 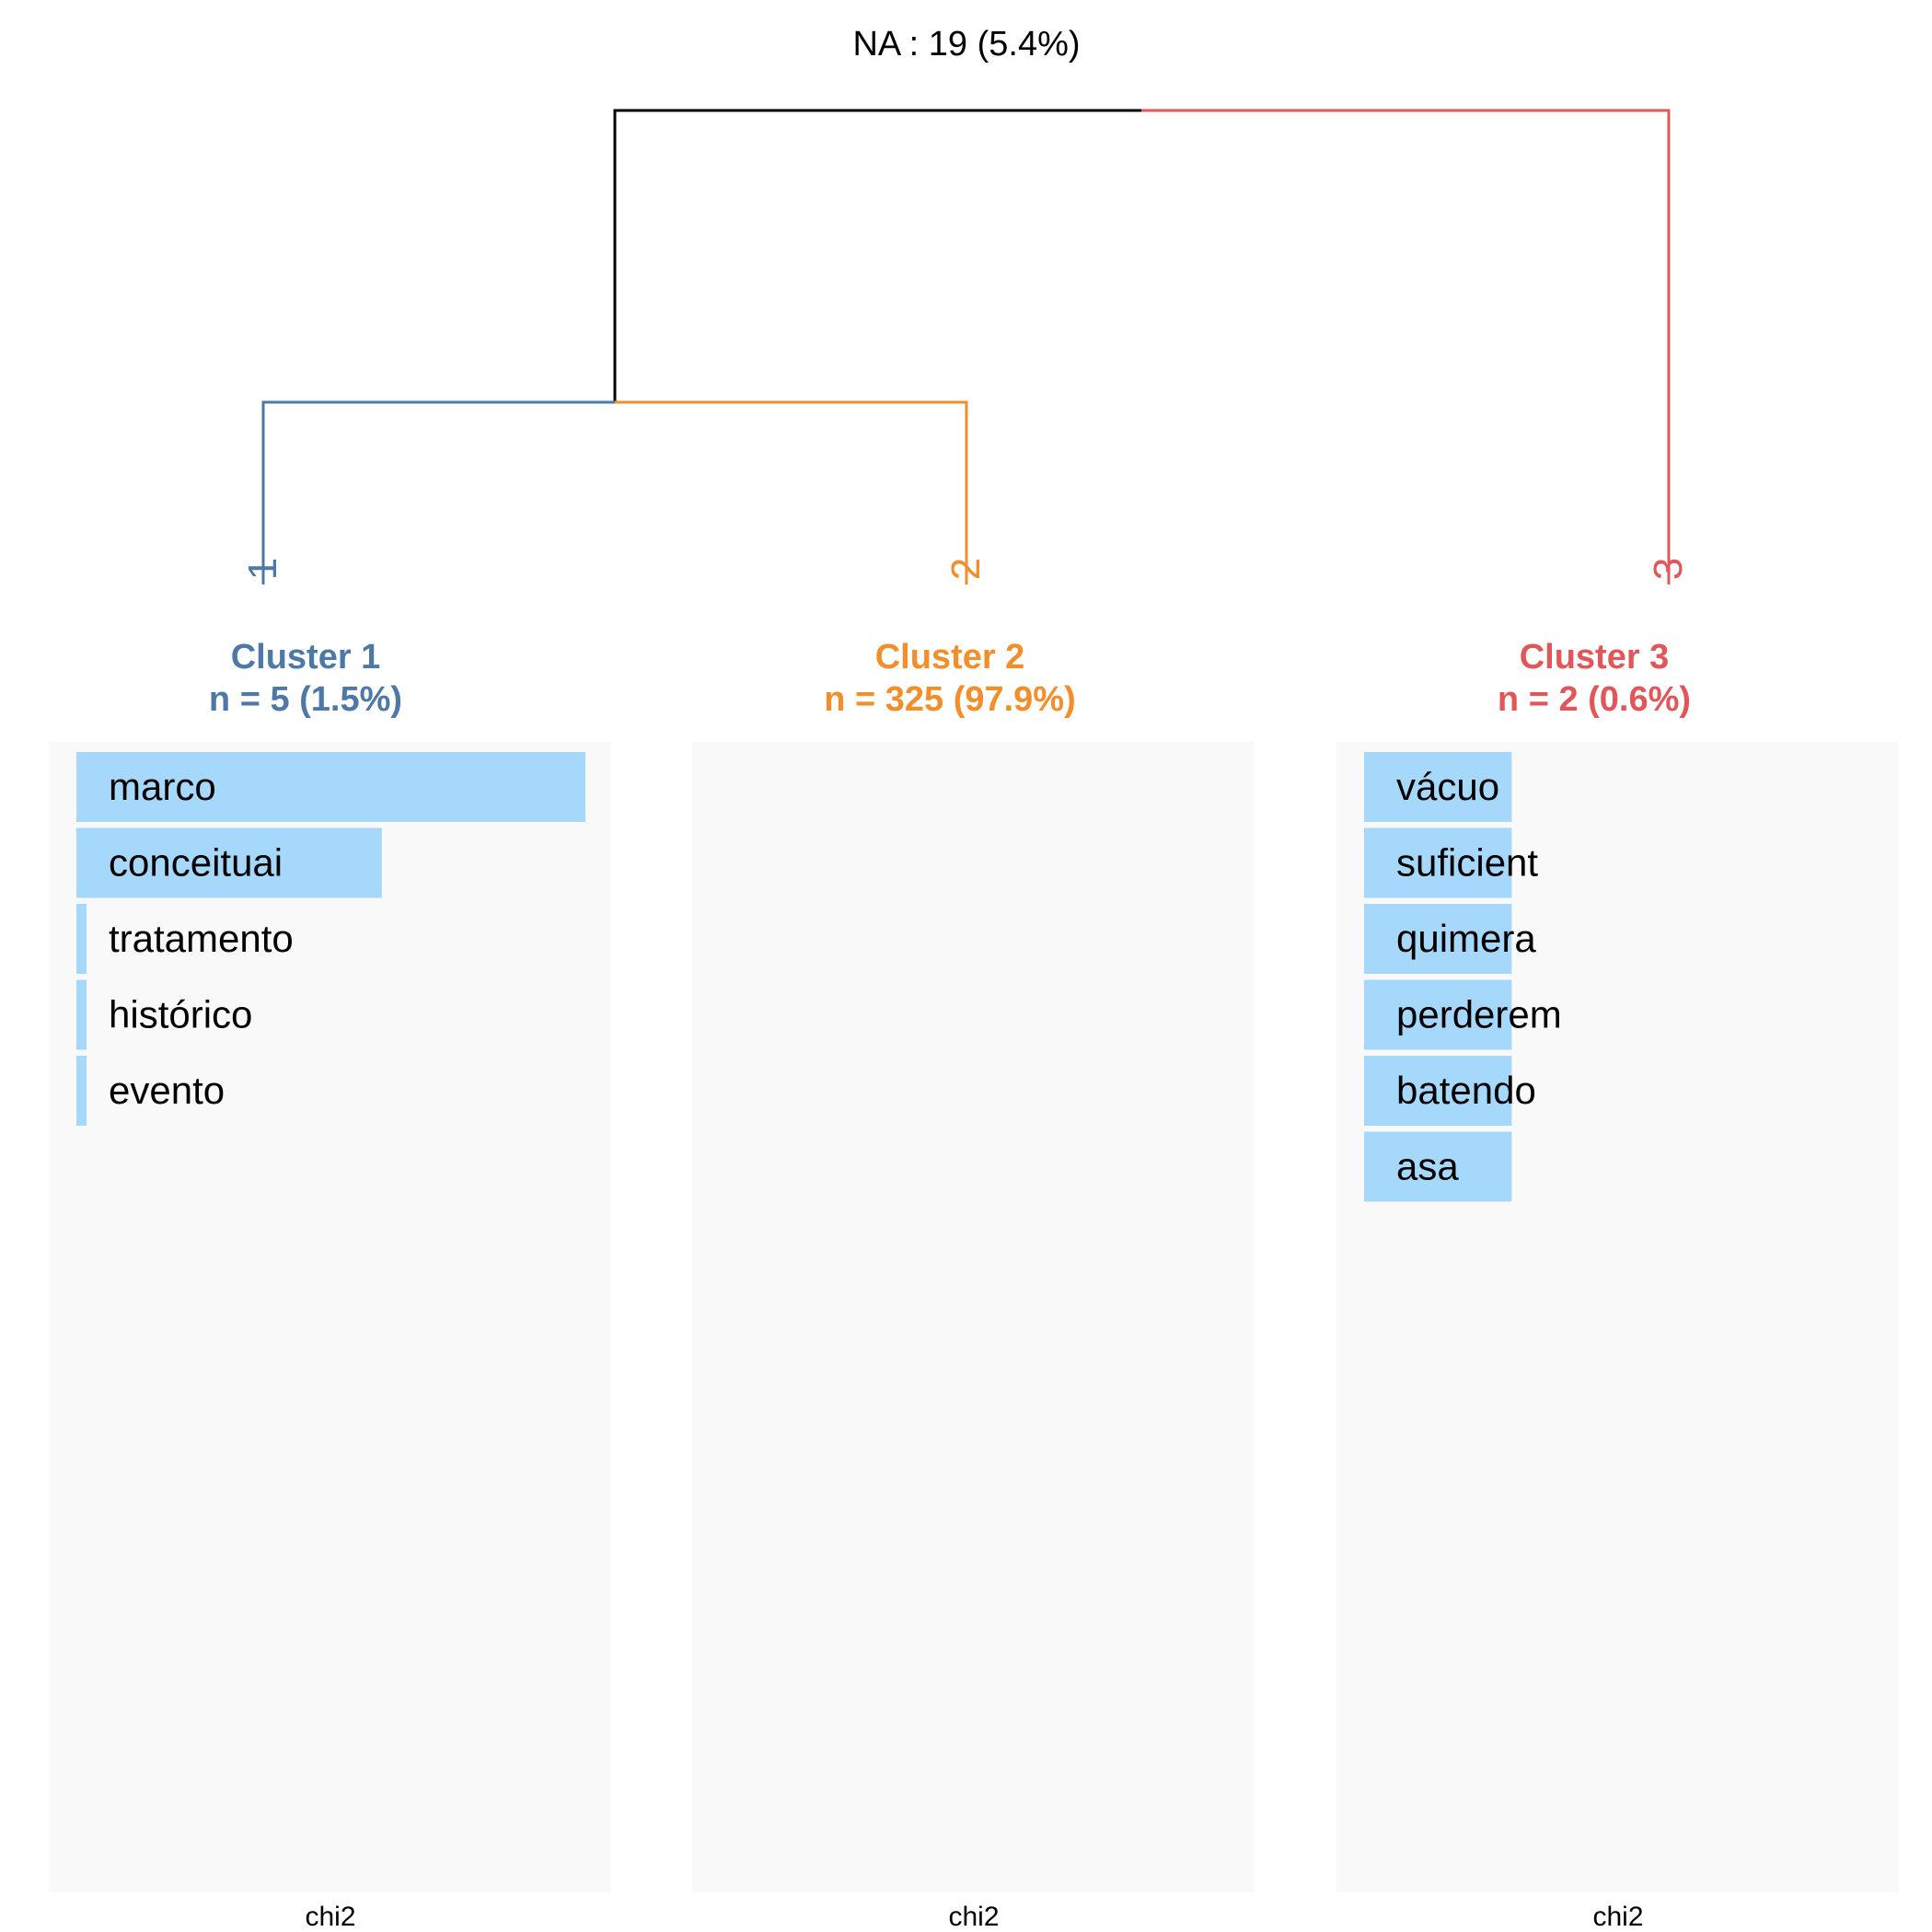 I want to click on na-label: NA : 19 (5.4%), so click(x=966, y=45).